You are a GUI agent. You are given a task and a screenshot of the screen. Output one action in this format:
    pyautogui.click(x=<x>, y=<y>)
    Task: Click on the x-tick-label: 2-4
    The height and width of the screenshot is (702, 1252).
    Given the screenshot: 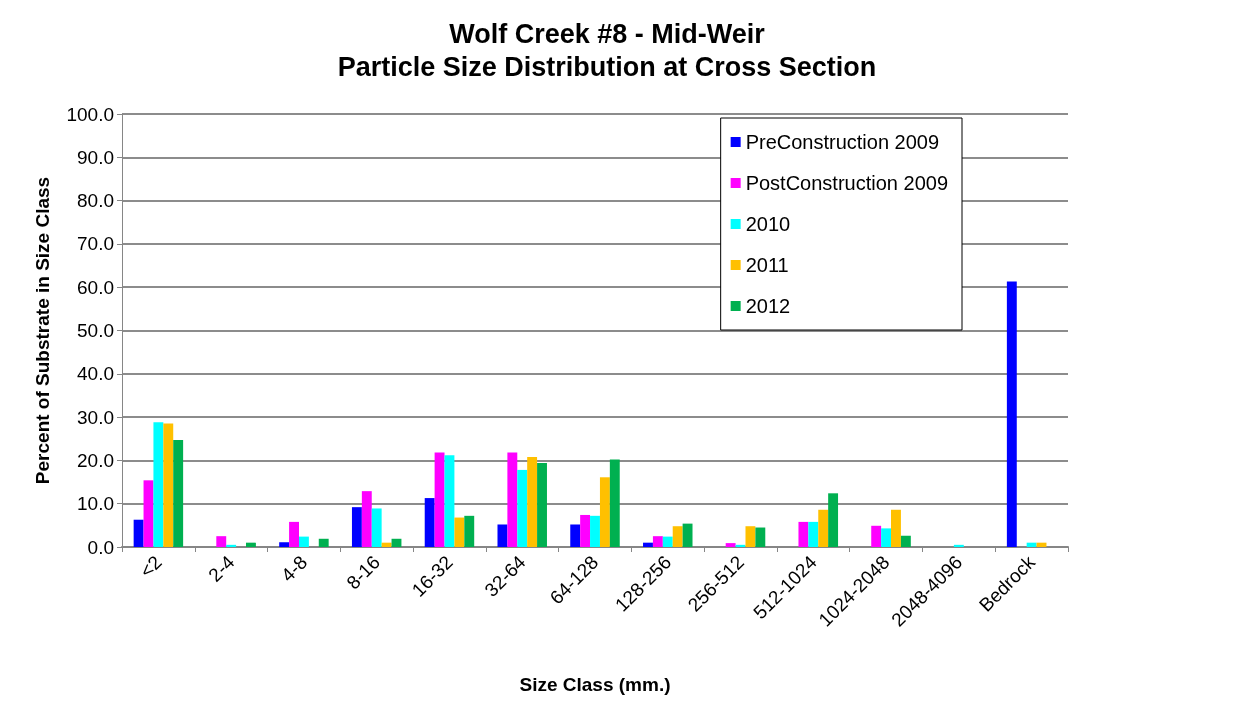 What is the action you would take?
    pyautogui.click(x=221, y=568)
    